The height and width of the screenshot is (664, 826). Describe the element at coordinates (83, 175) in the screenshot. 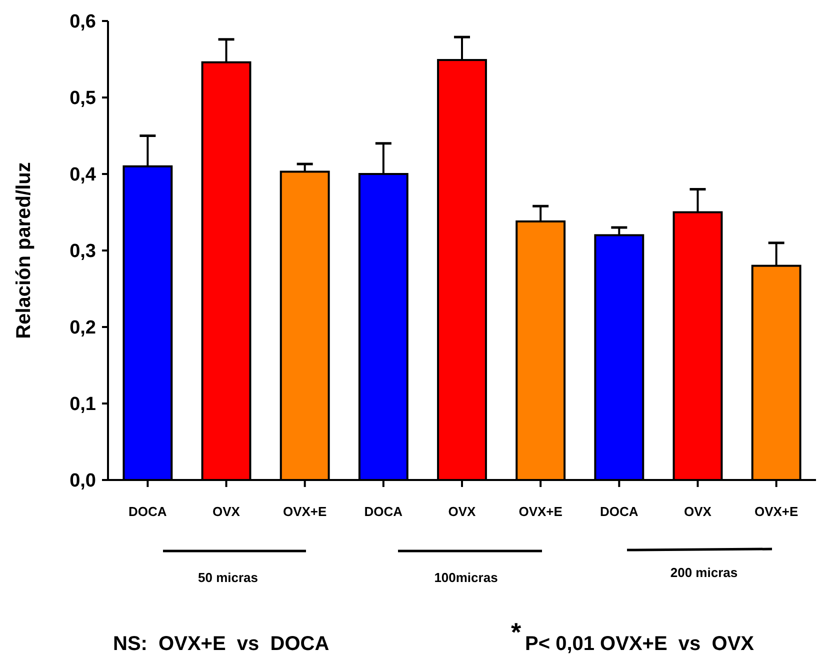

I see `y-tick-label: 0,4` at that location.